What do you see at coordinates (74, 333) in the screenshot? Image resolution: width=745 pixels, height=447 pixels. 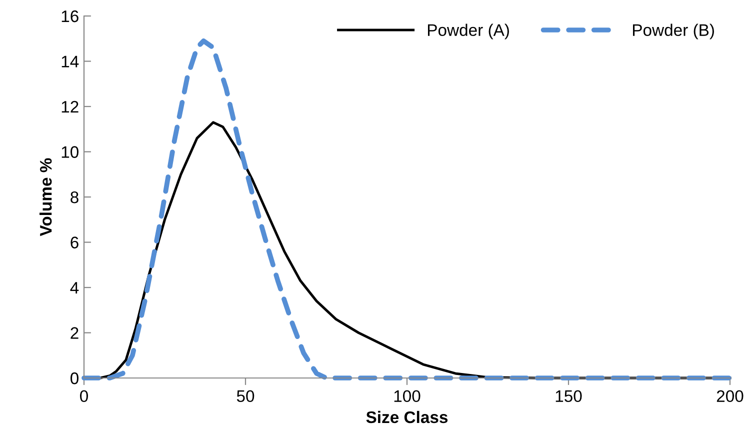 I see `y-tick-label: 2` at bounding box center [74, 333].